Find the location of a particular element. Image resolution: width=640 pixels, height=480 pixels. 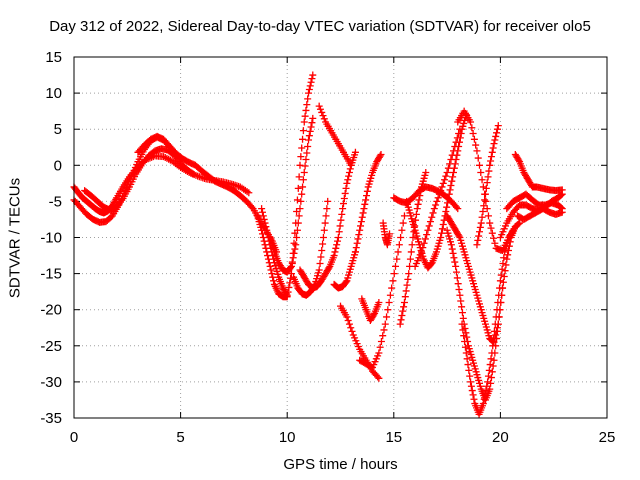

x-tick-label: 25 is located at coordinates (607, 437).